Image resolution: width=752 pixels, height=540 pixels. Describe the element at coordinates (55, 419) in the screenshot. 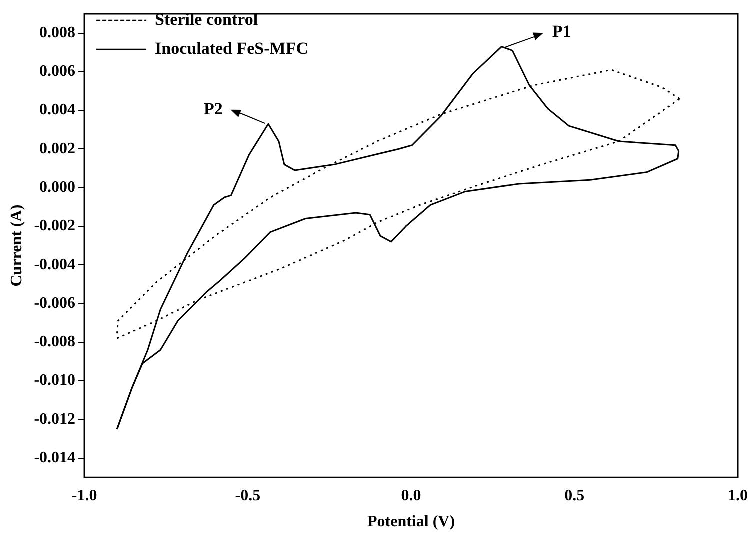

I see `y-tick-label: -0.012` at that location.